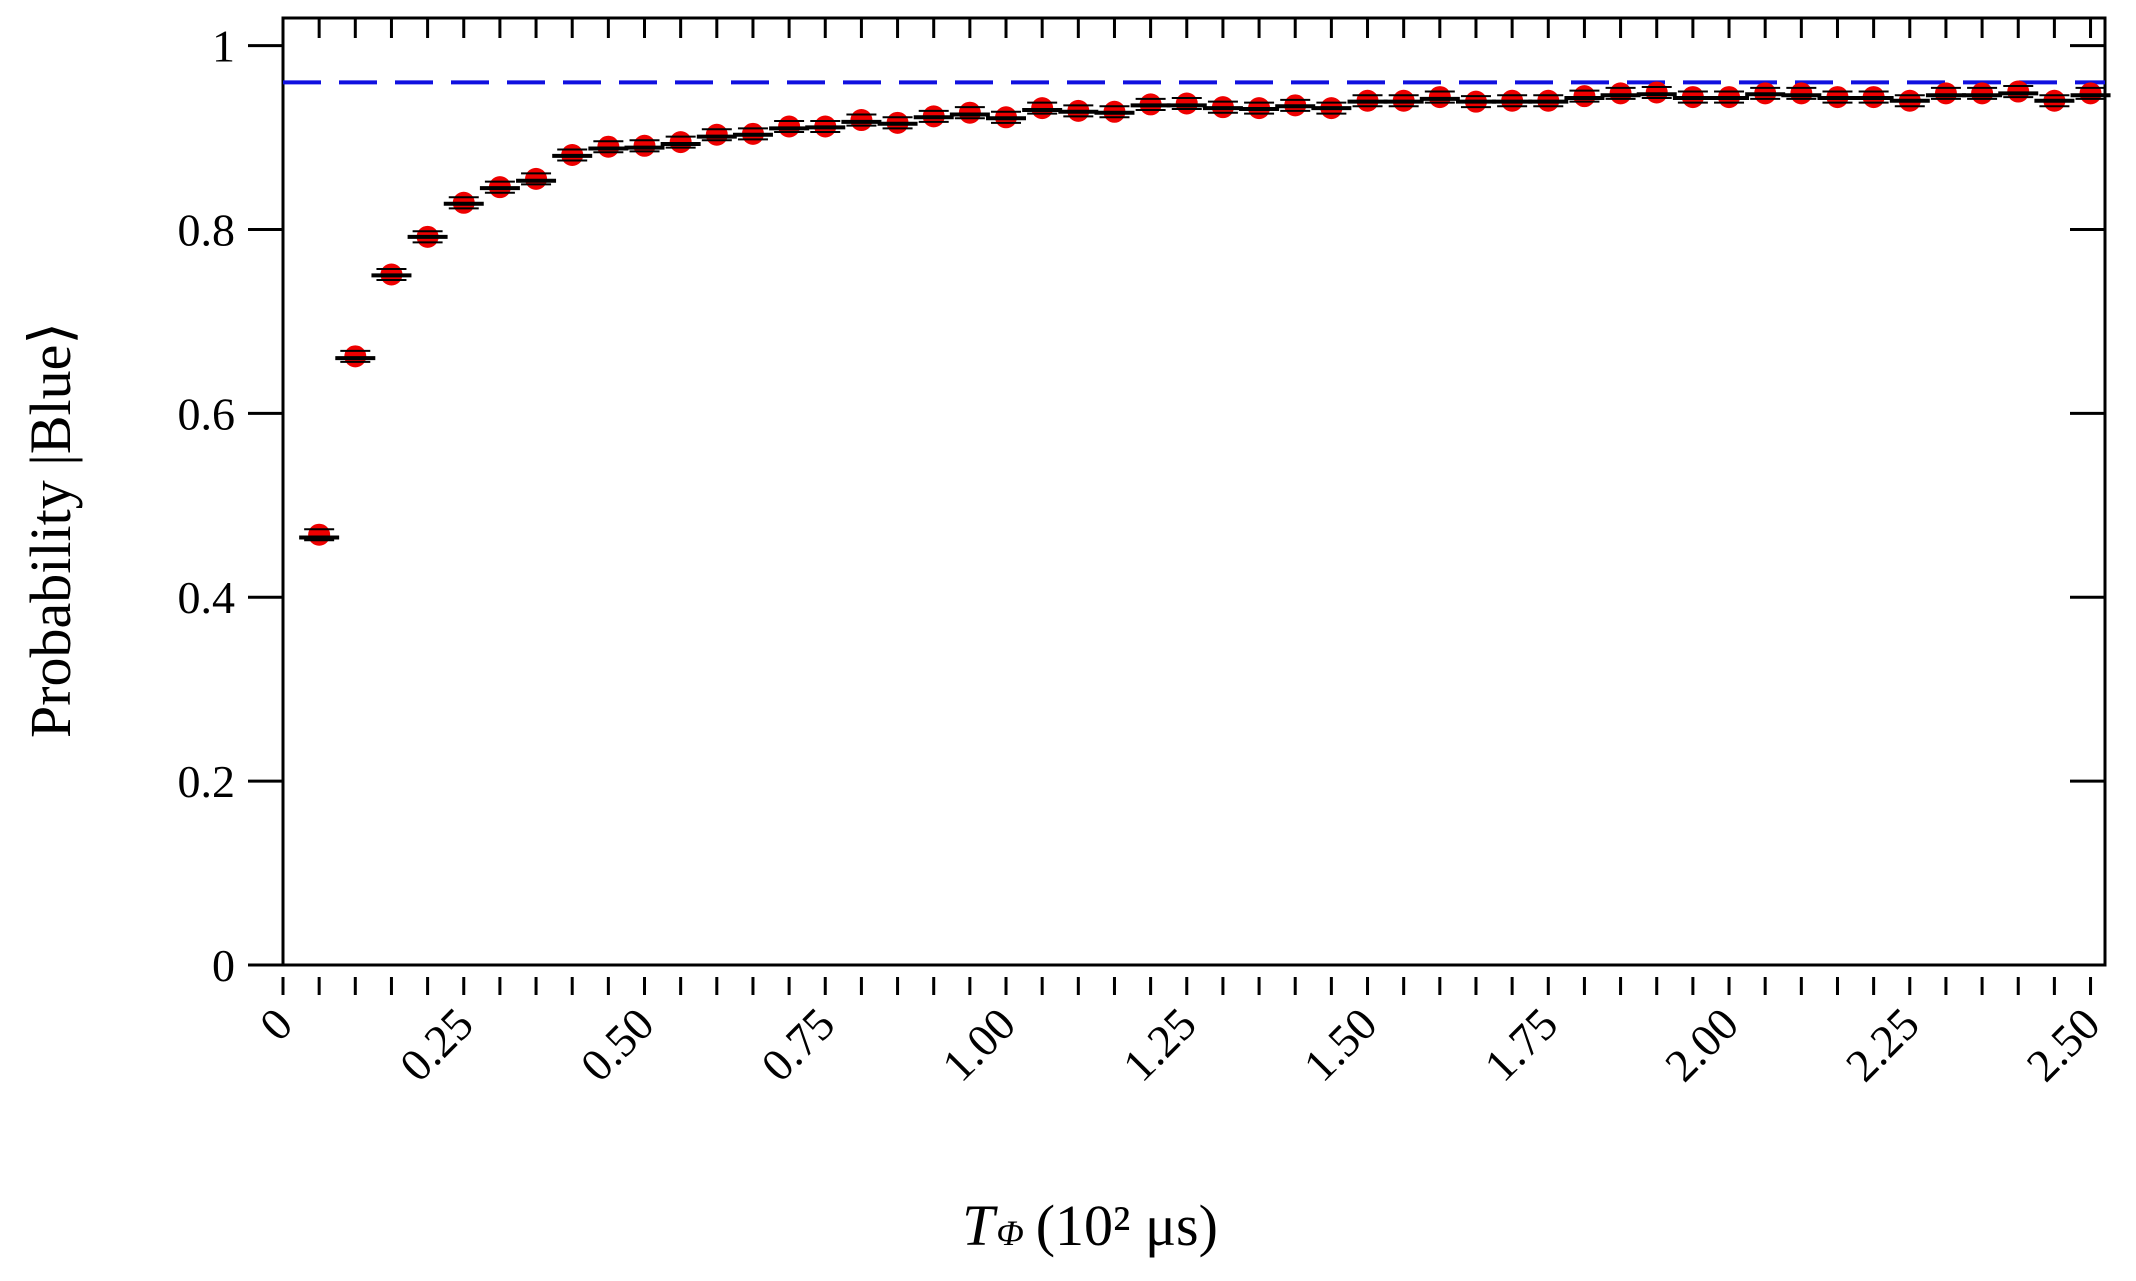 The width and height of the screenshot is (2136, 1281). Describe the element at coordinates (1127, 1225) in the screenshot. I see `x-axis-label-units: (10² μs)` at that location.